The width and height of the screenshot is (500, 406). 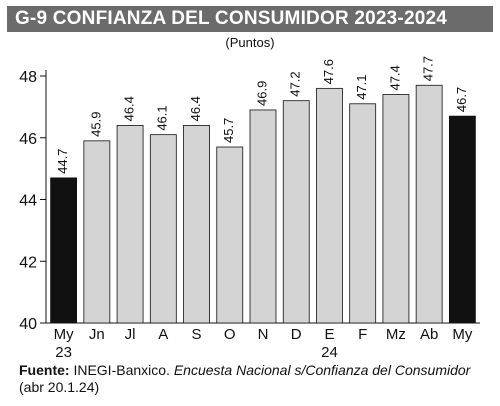 I want to click on source-date: (abr 20.1.24), so click(x=59, y=387).